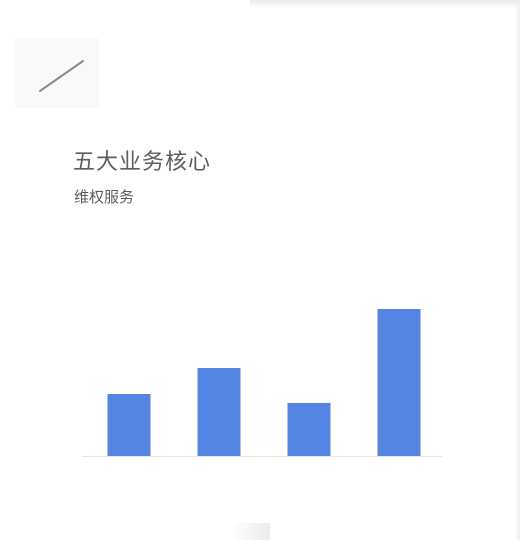 Image resolution: width=520 pixels, height=540 pixels. Describe the element at coordinates (517, 270) in the screenshot. I see `right-edge-shadow` at that location.